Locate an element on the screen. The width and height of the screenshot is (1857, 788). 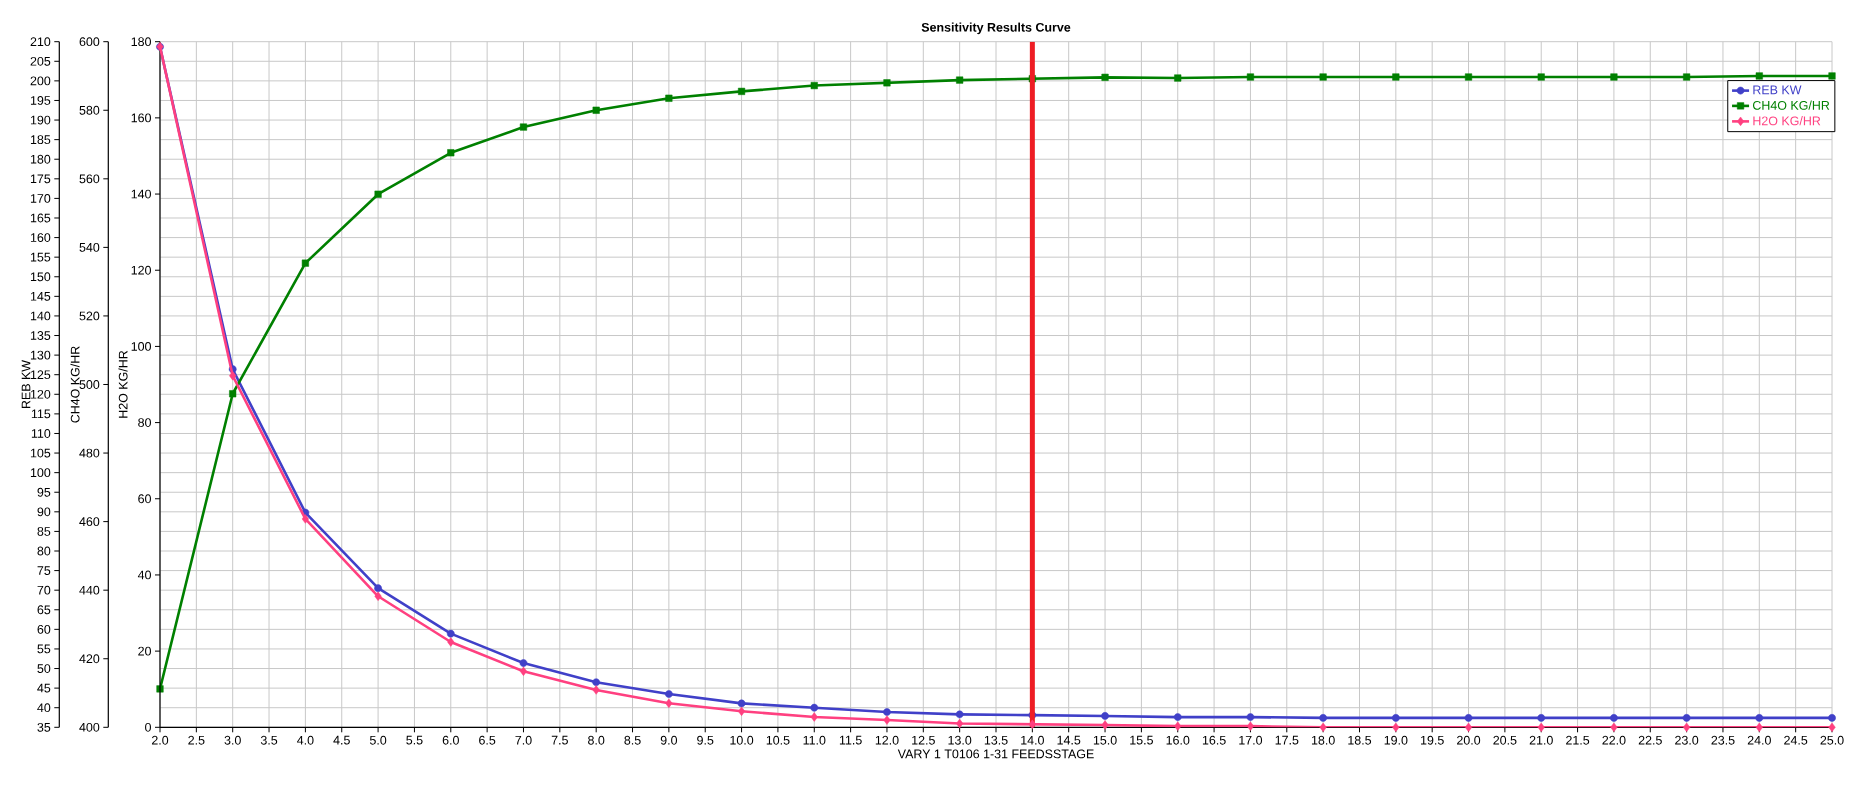
y-tick-label: 145 is located at coordinates (40, 296).